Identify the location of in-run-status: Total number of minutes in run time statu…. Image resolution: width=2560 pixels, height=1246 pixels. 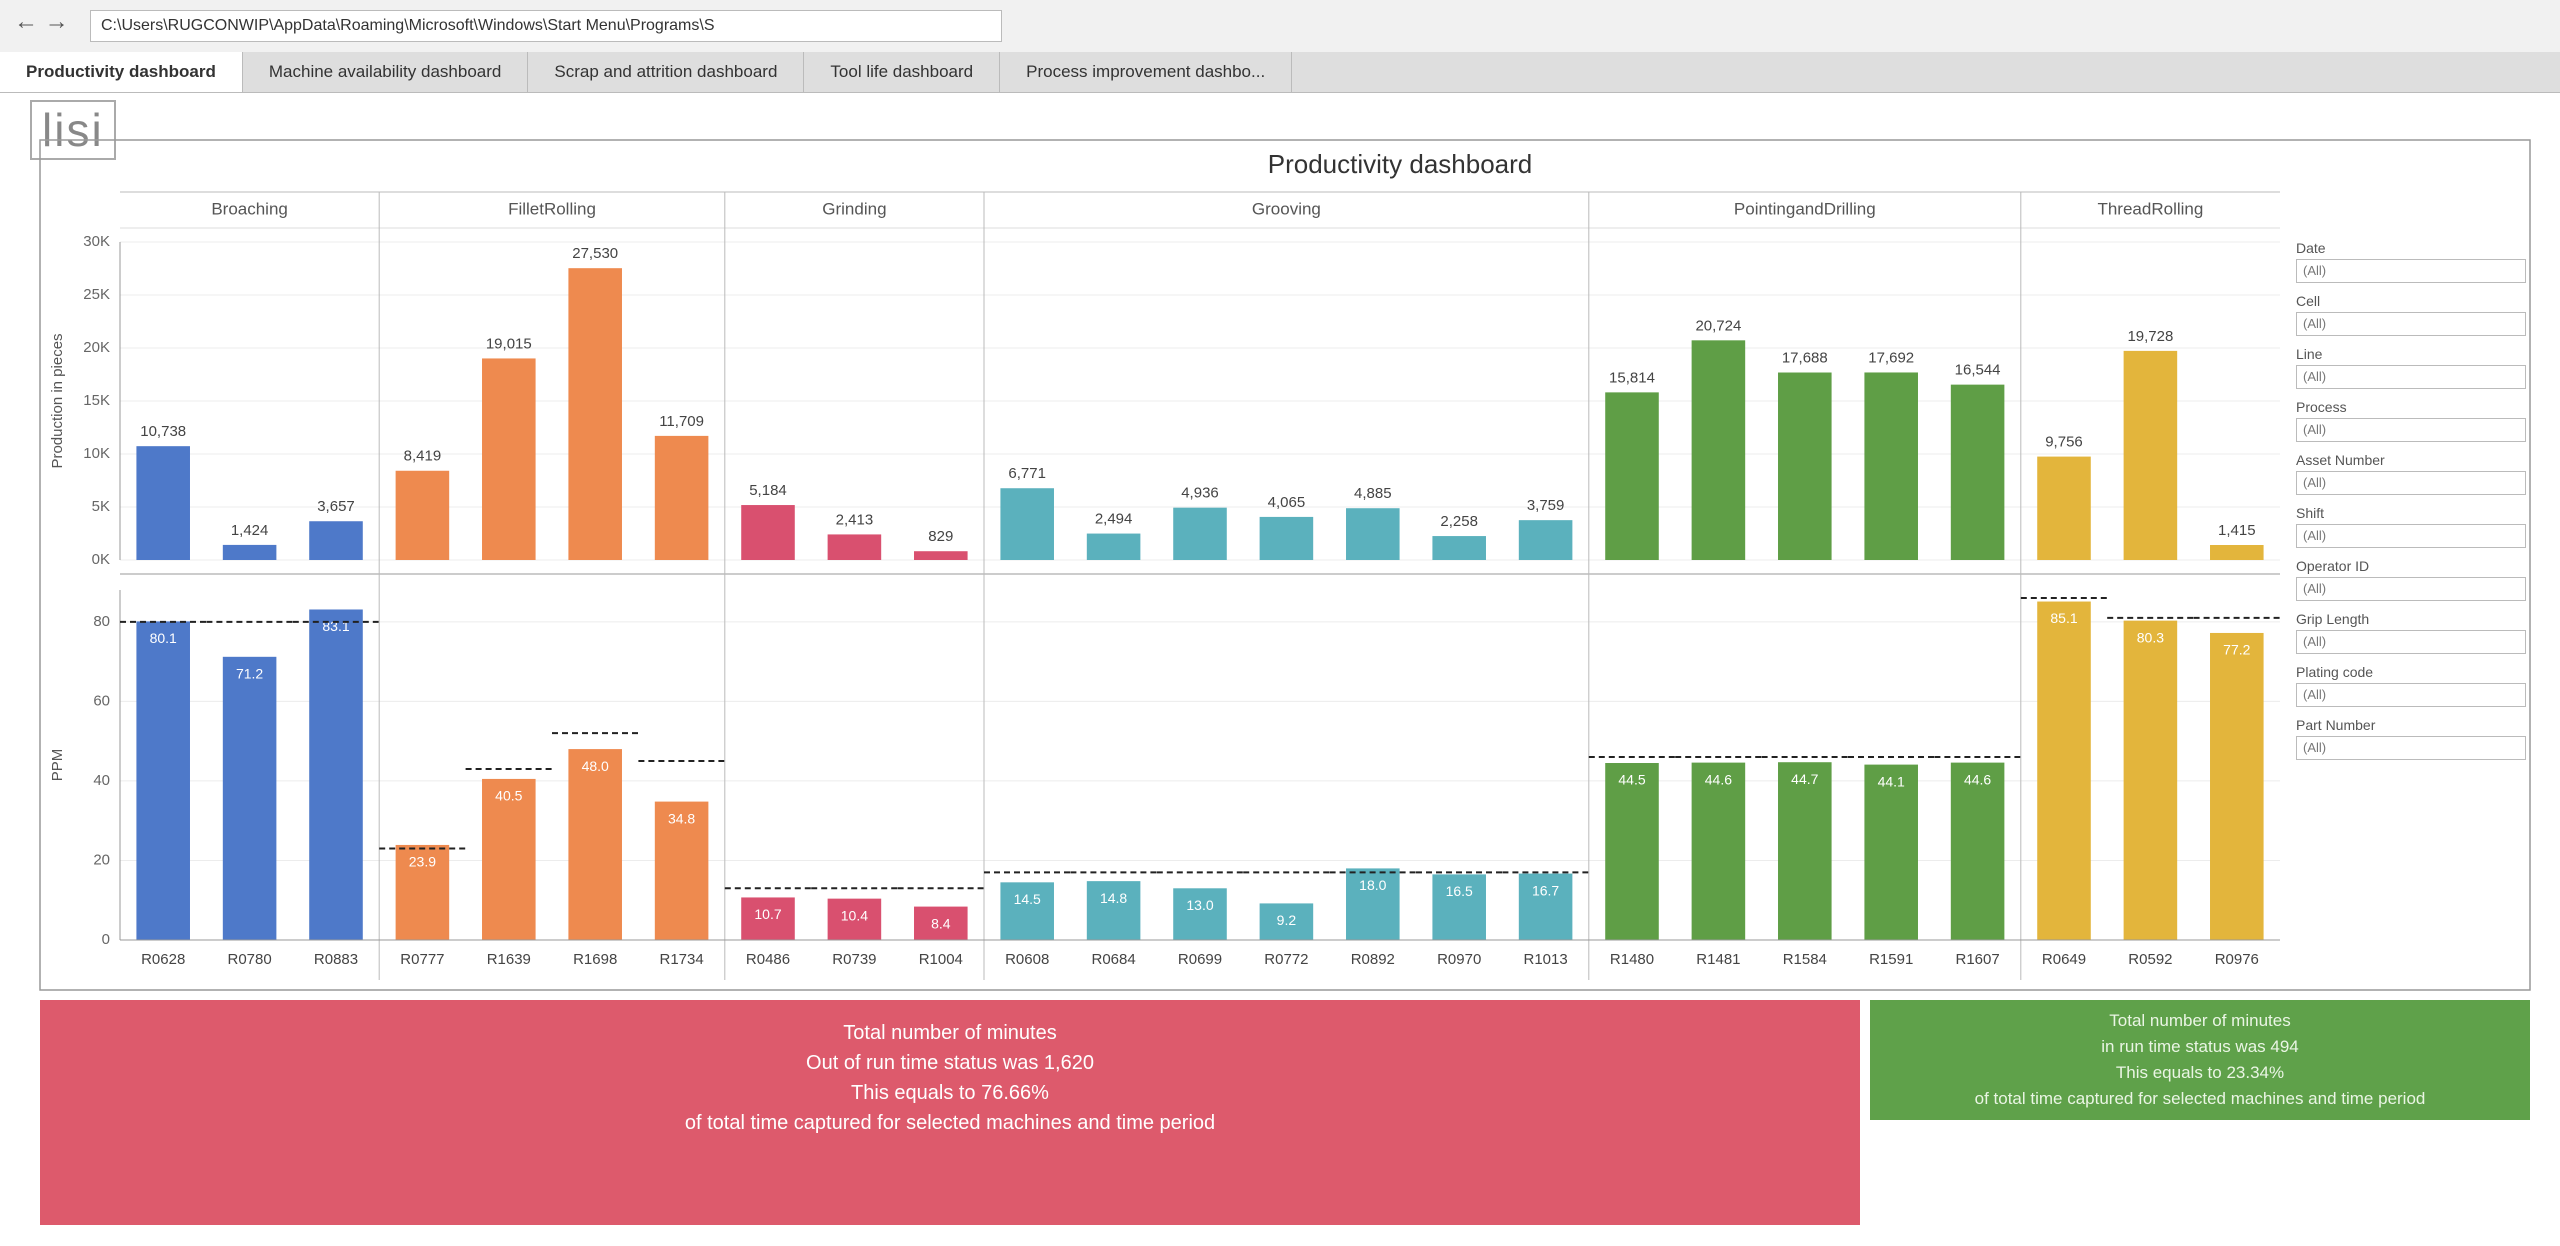
(2200, 1060).